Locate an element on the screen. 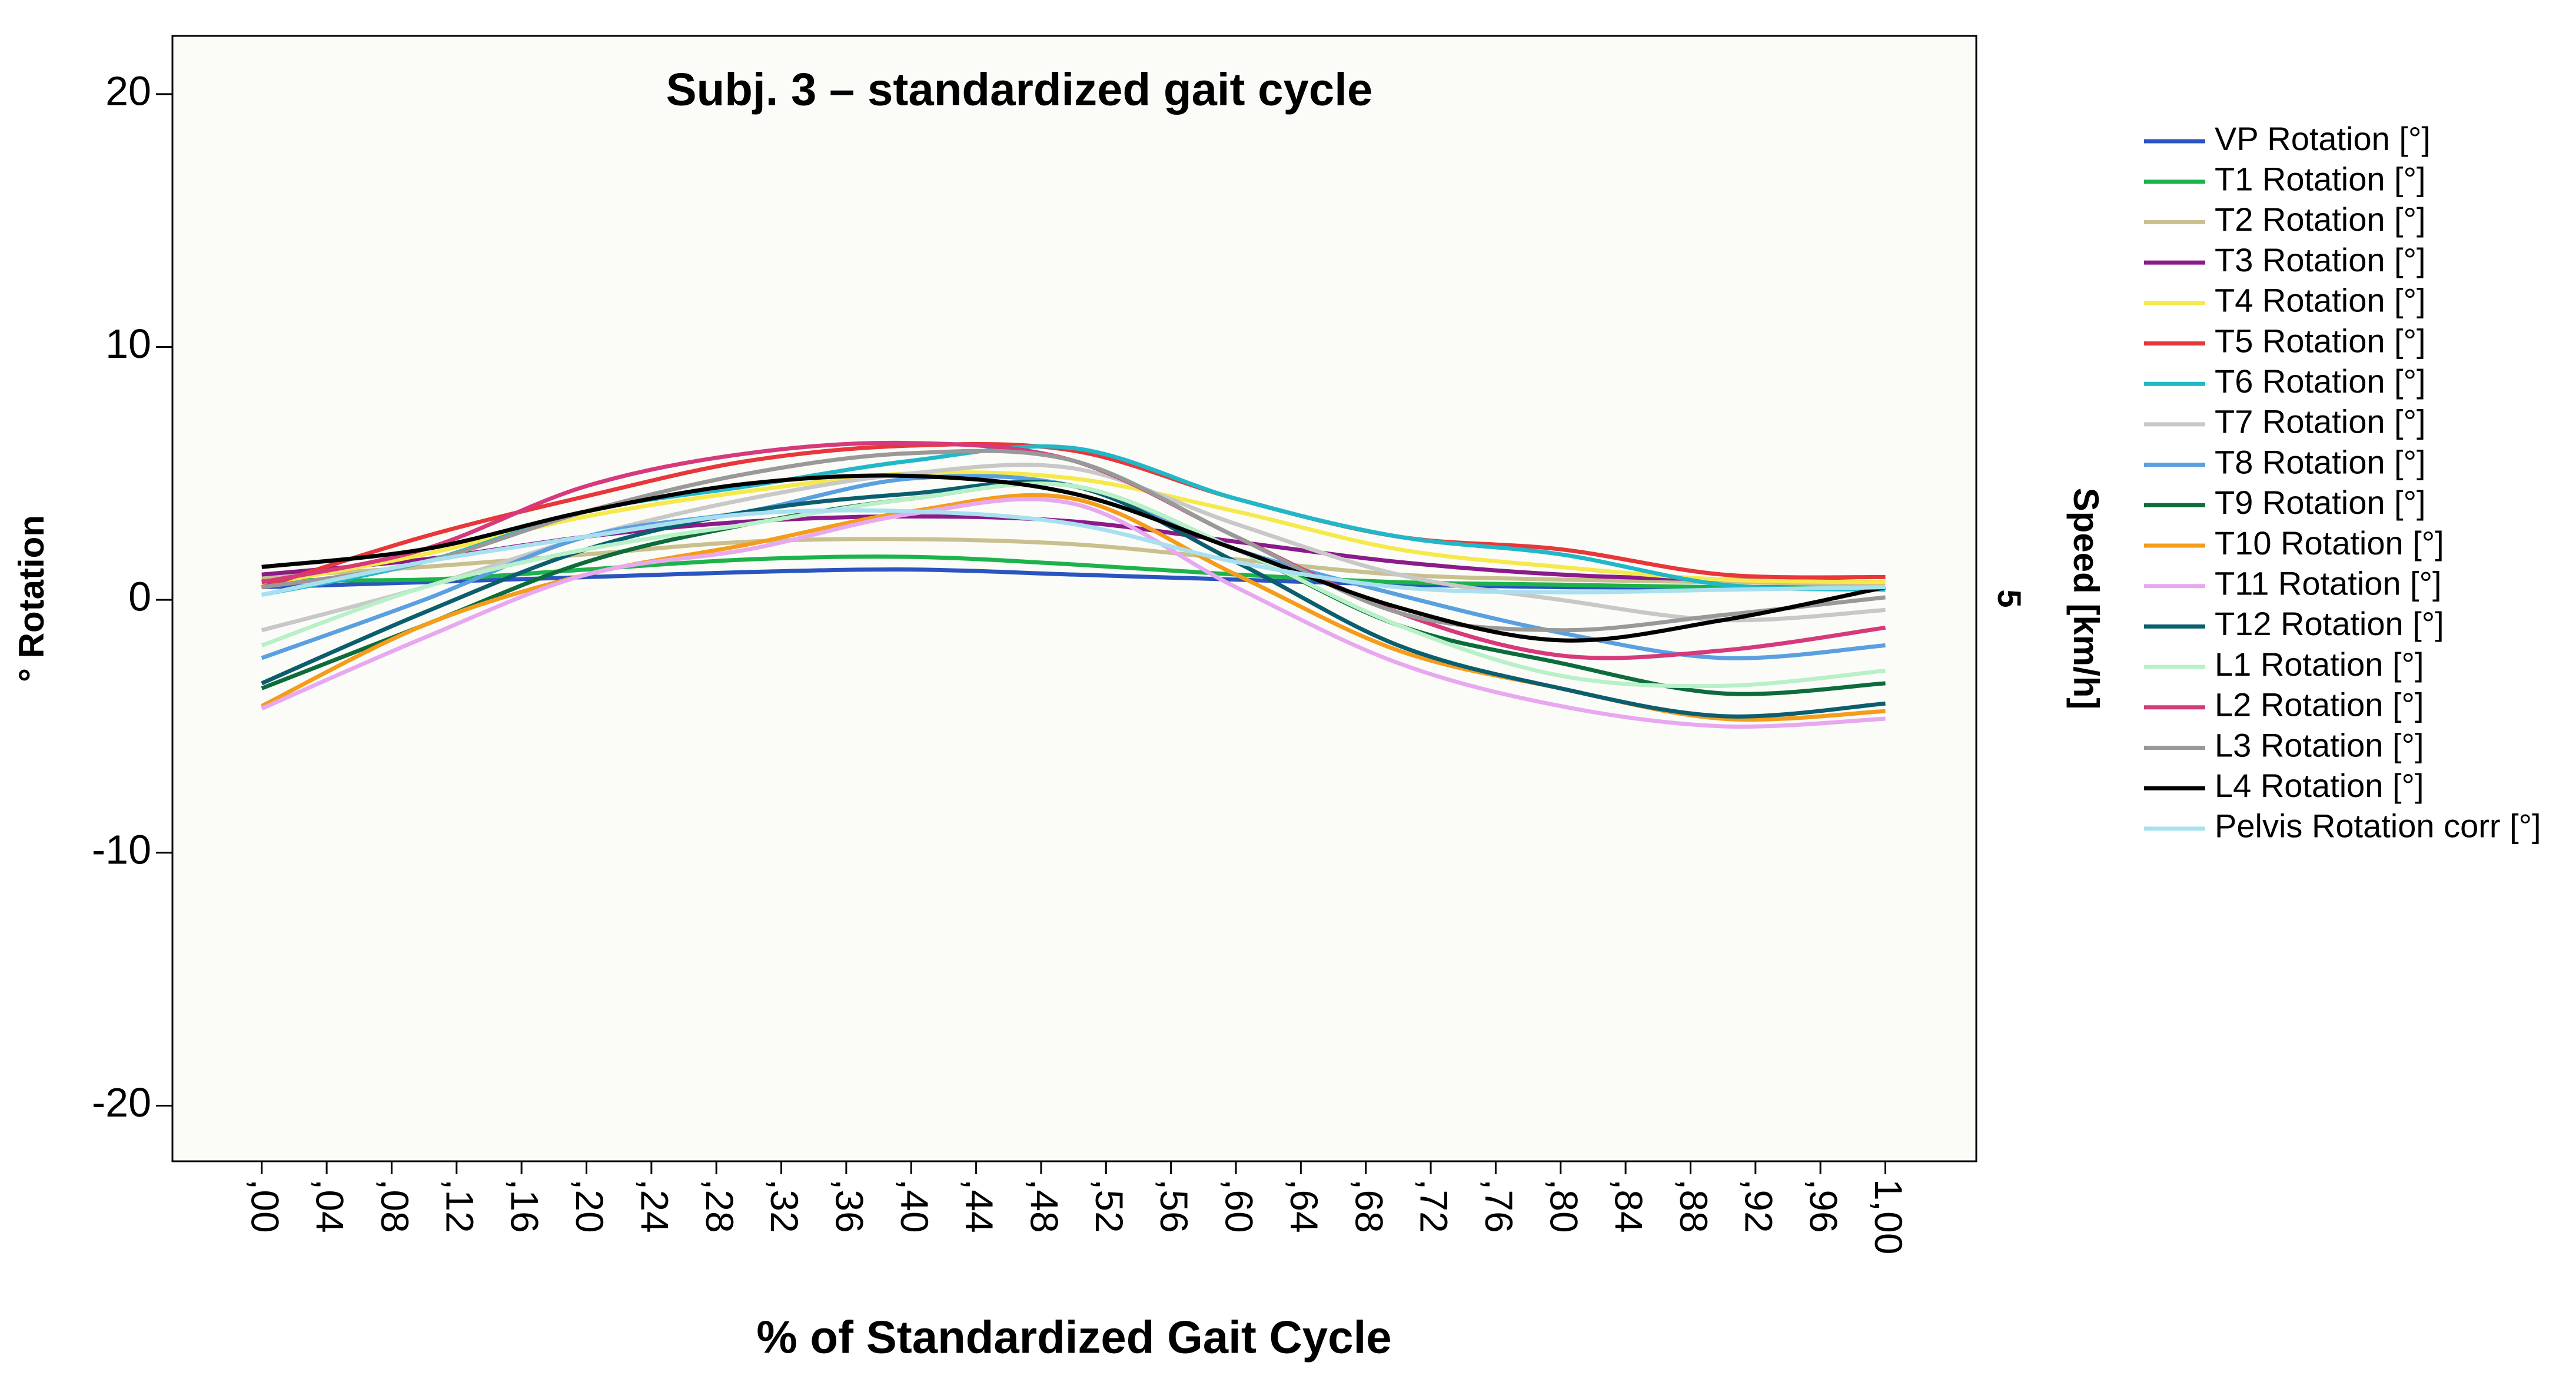 The width and height of the screenshot is (2576, 1382). legend-label: T11 Rotation [°] is located at coordinates (2328, 583).